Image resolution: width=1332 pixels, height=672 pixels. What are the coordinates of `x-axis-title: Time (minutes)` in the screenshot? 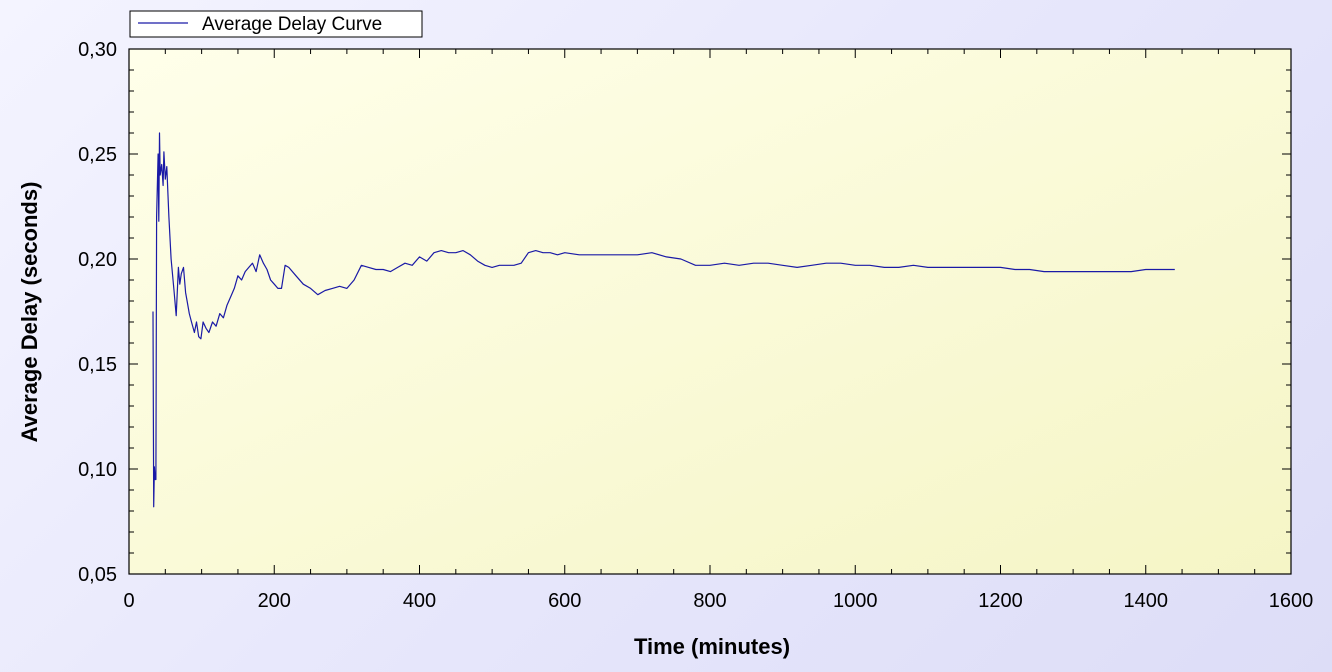 It's located at (712, 646).